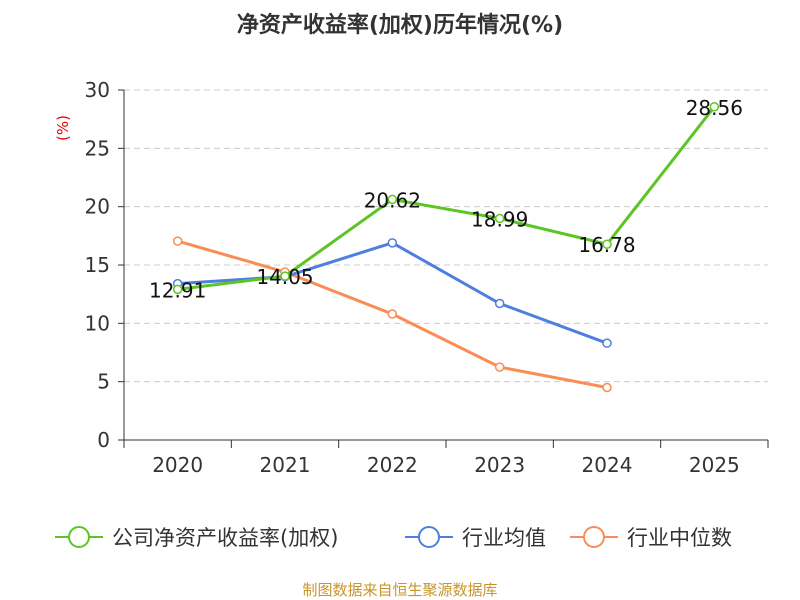 The width and height of the screenshot is (800, 600). I want to click on data-label: 12.91, so click(177, 290).